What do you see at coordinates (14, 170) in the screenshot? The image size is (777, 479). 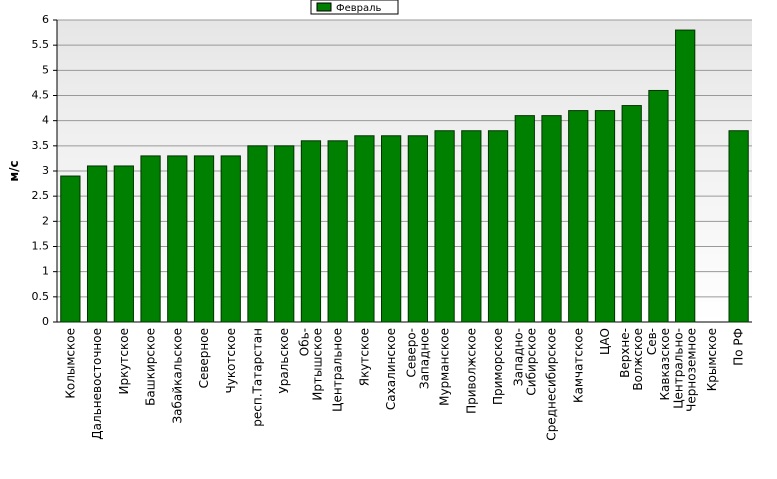 I see `y-axis-label: м/с` at bounding box center [14, 170].